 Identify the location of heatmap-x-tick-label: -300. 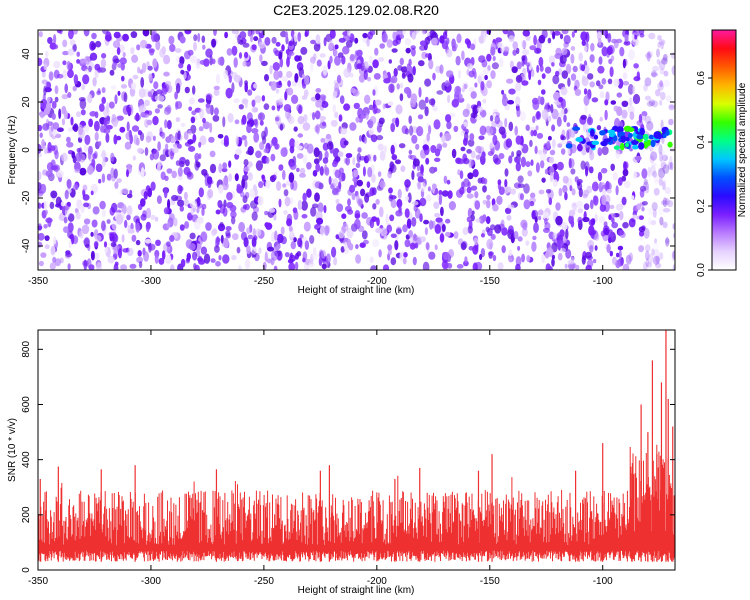
(151, 281).